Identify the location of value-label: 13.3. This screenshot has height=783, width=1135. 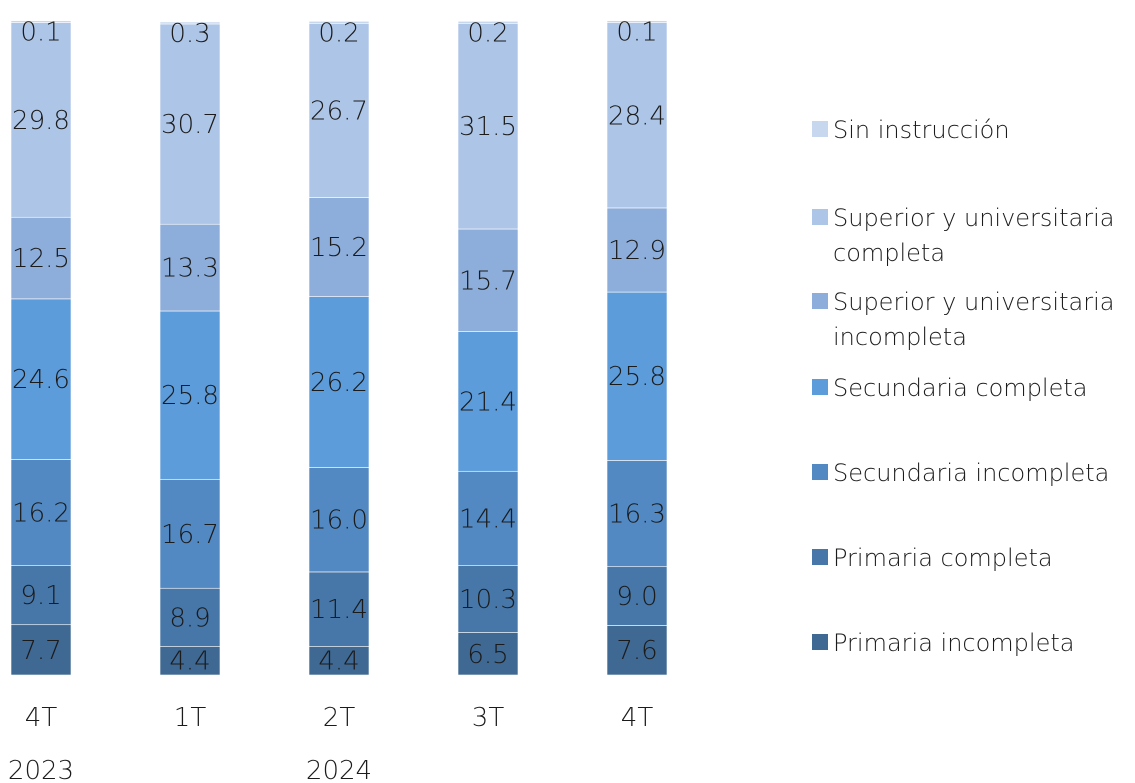
(190, 269).